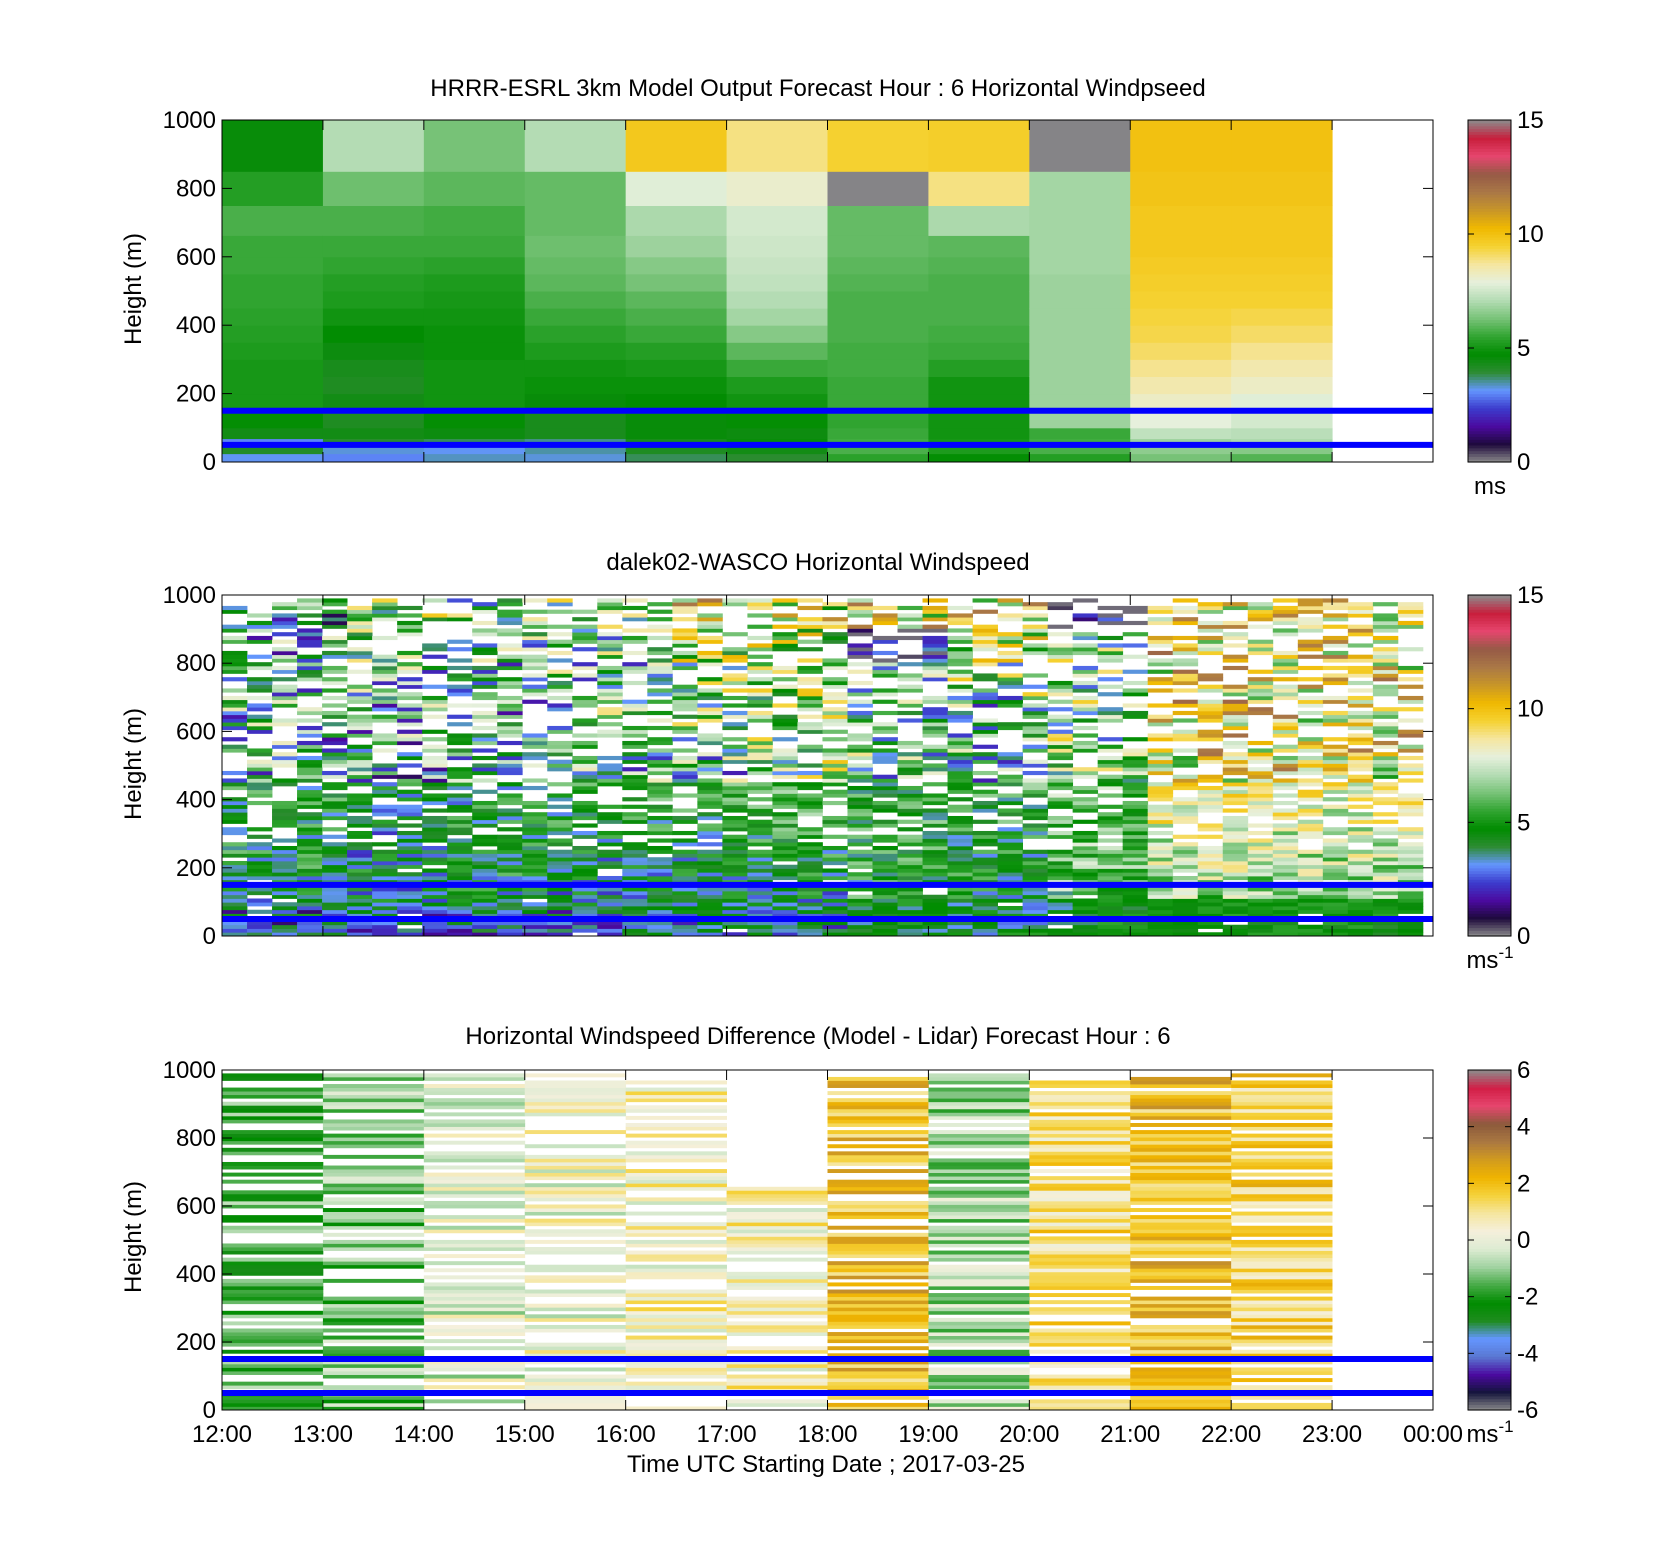 This screenshot has height=1561, width=1680. What do you see at coordinates (196, 663) in the screenshot?
I see `panel-lidar-ytick-label: 800` at bounding box center [196, 663].